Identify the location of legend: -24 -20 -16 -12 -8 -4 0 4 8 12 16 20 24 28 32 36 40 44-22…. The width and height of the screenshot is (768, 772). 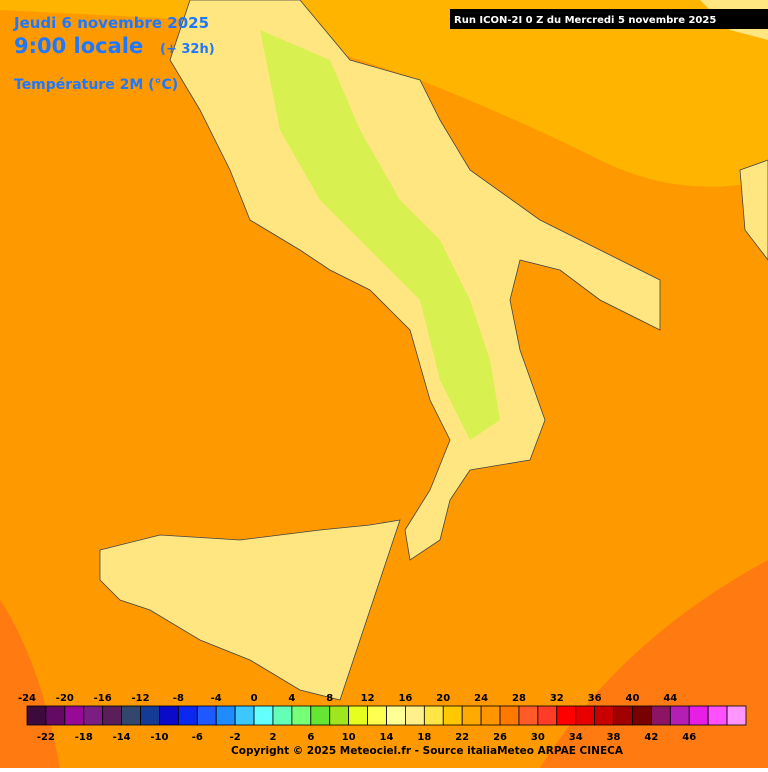
(382, 718).